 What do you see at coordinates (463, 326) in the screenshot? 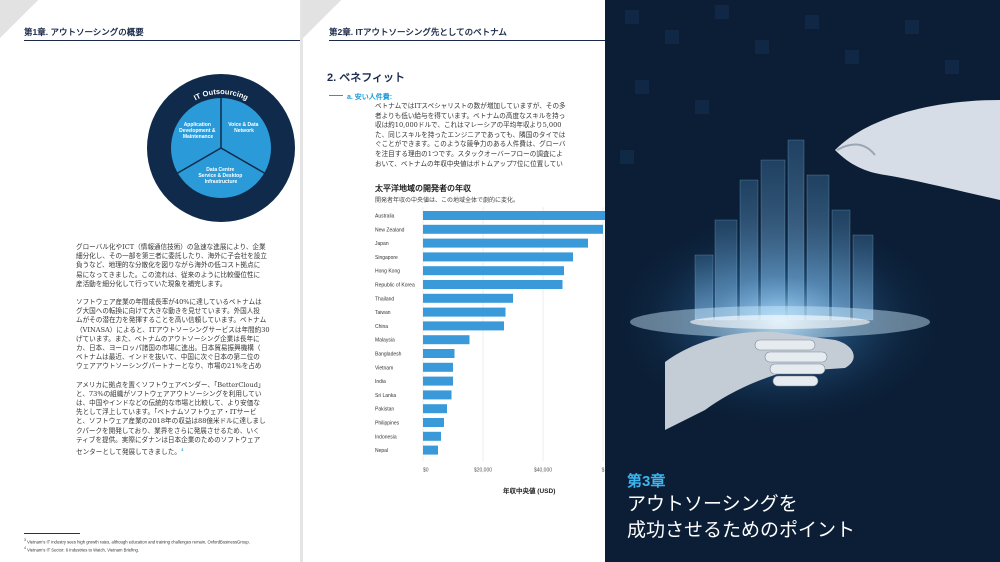
I see `bar-china` at bounding box center [463, 326].